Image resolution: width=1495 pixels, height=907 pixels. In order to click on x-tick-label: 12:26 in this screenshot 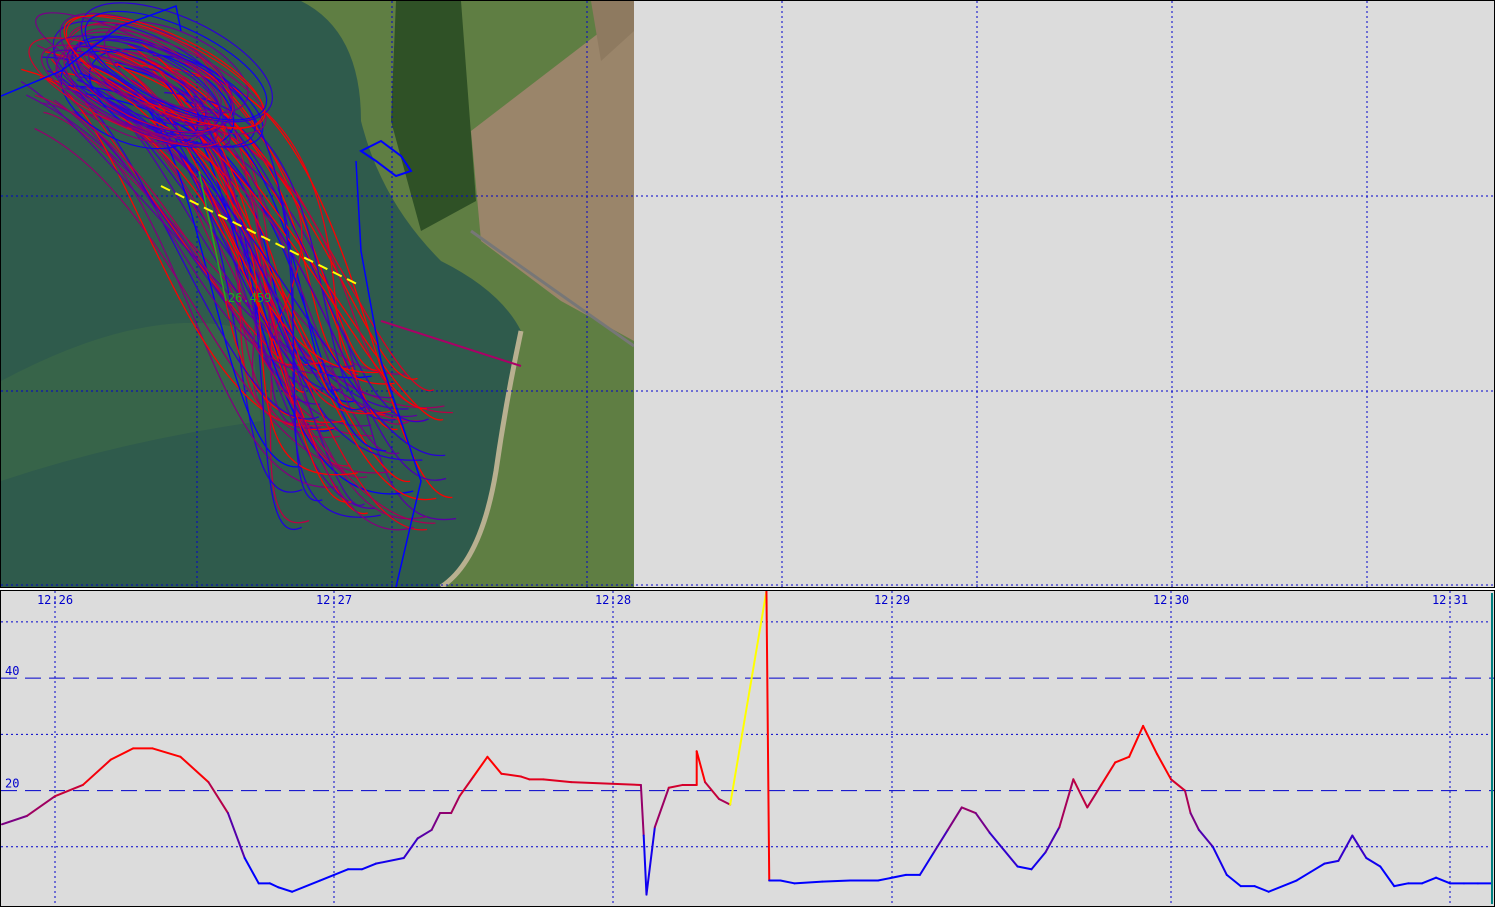, I will do `click(55, 600)`.